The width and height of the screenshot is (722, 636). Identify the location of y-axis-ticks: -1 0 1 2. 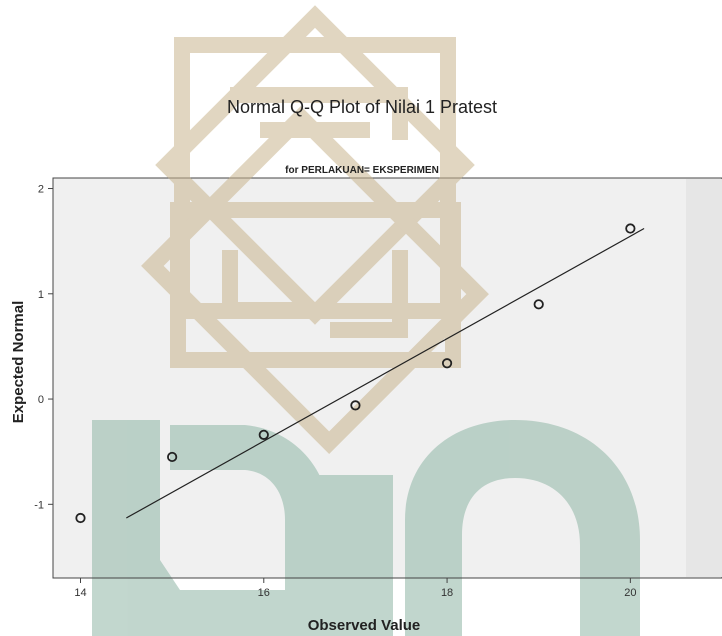
(43, 347).